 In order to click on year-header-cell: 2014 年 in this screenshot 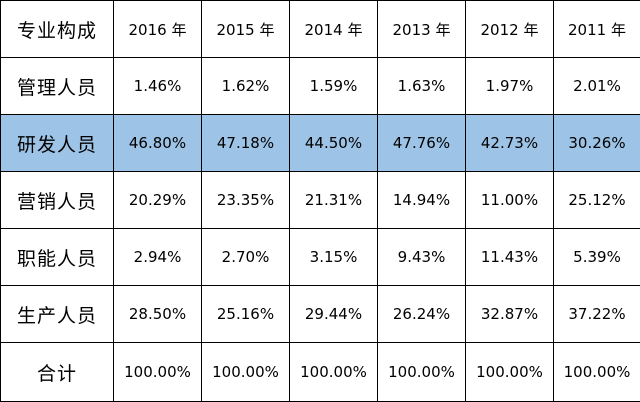, I will do `click(334, 29)`.